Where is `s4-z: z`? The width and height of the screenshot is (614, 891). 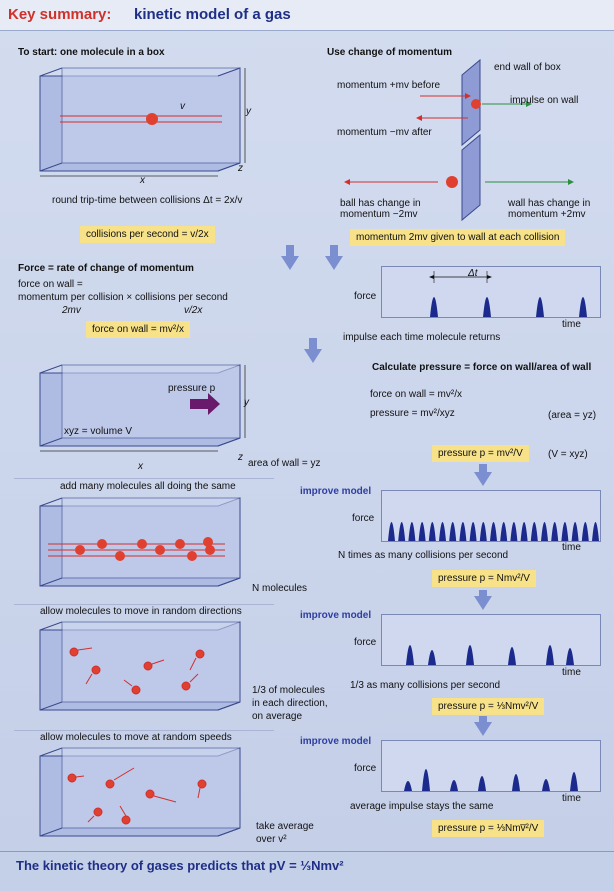
s4-z: z is located at coordinates (240, 457).